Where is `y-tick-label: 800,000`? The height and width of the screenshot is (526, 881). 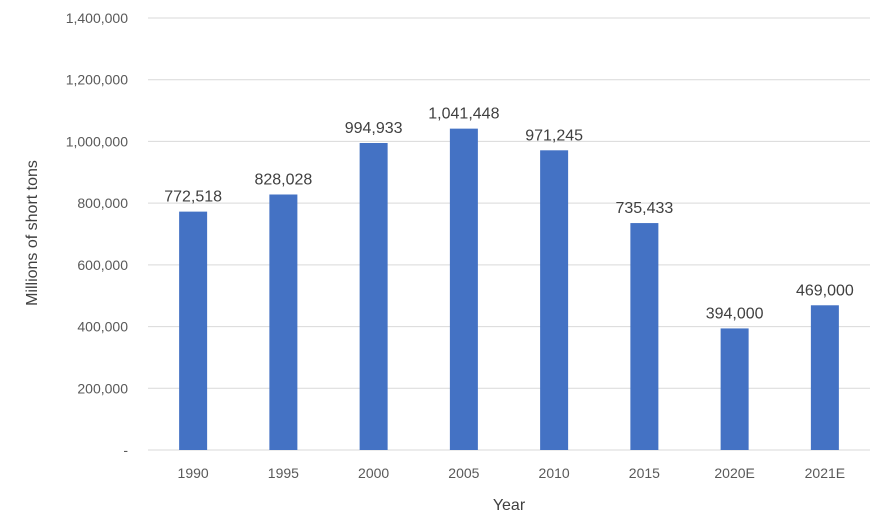
y-tick-label: 800,000 is located at coordinates (102, 203).